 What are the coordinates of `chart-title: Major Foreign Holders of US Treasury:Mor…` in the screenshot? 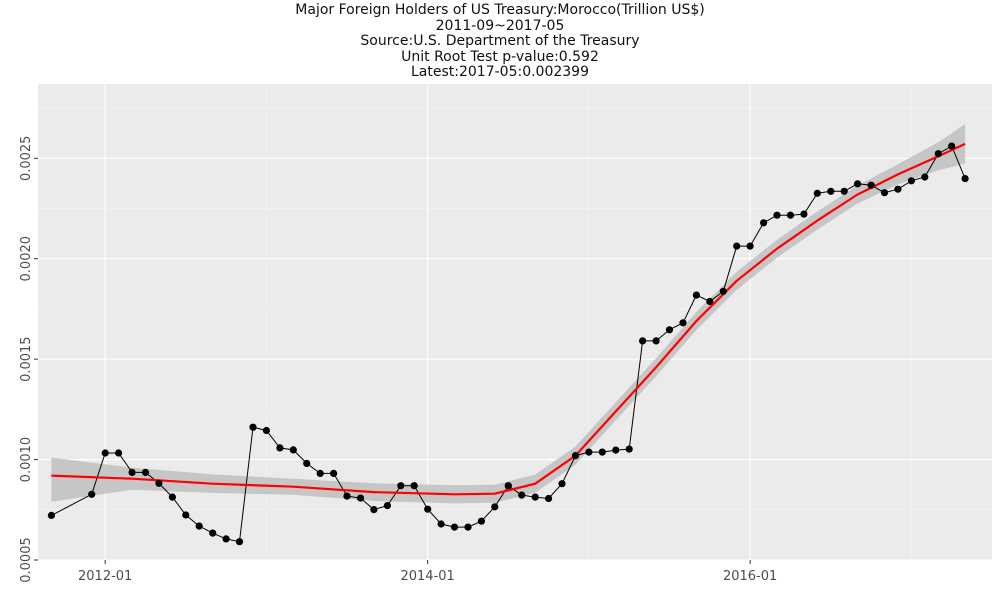 It's located at (500, 10).